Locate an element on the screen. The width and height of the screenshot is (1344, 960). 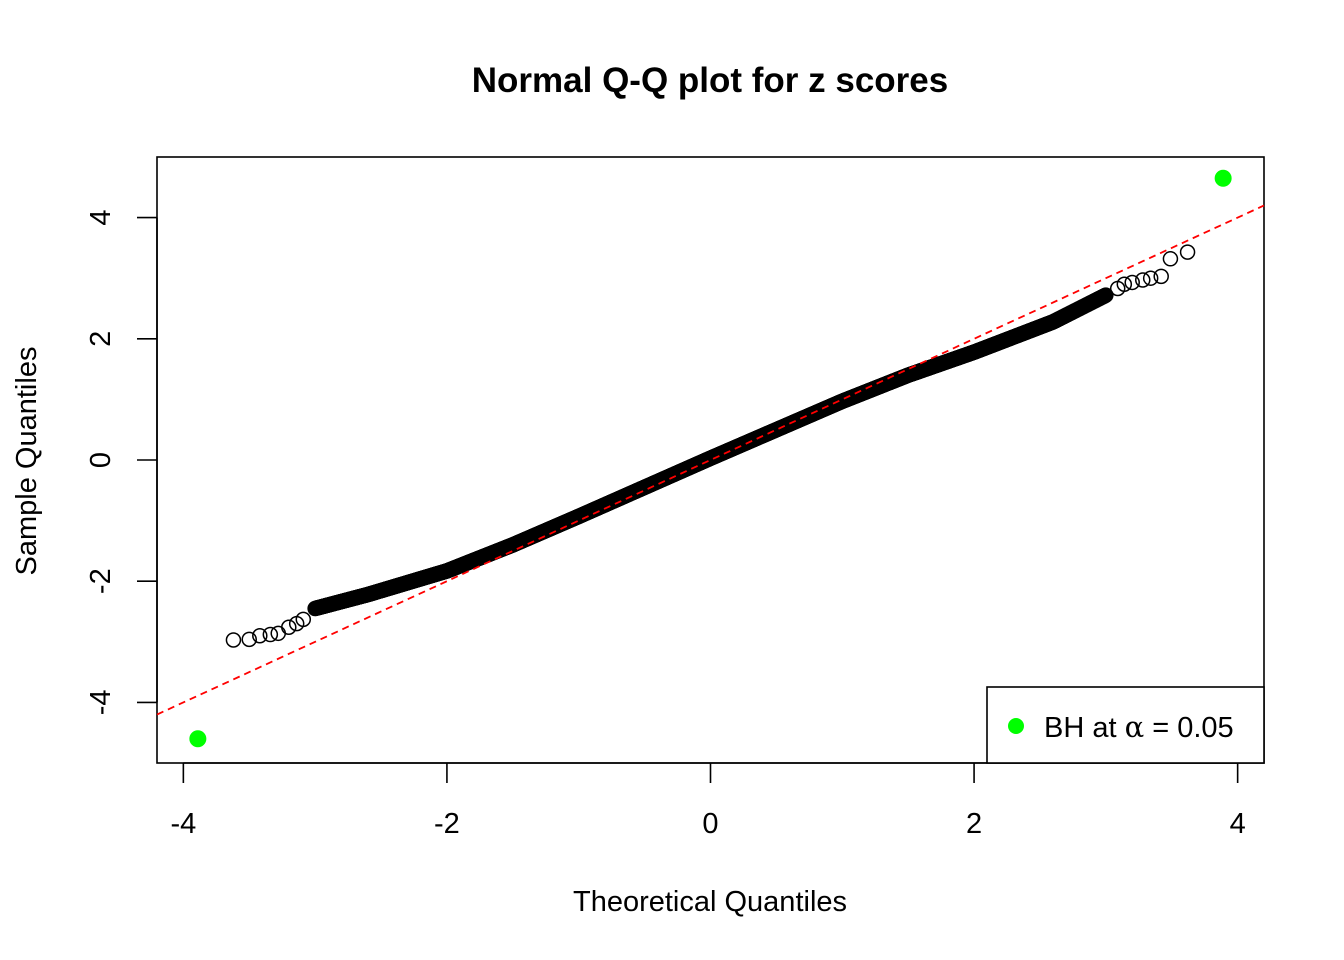
legend: BH at α = 0.05 is located at coordinates (1125, 725).